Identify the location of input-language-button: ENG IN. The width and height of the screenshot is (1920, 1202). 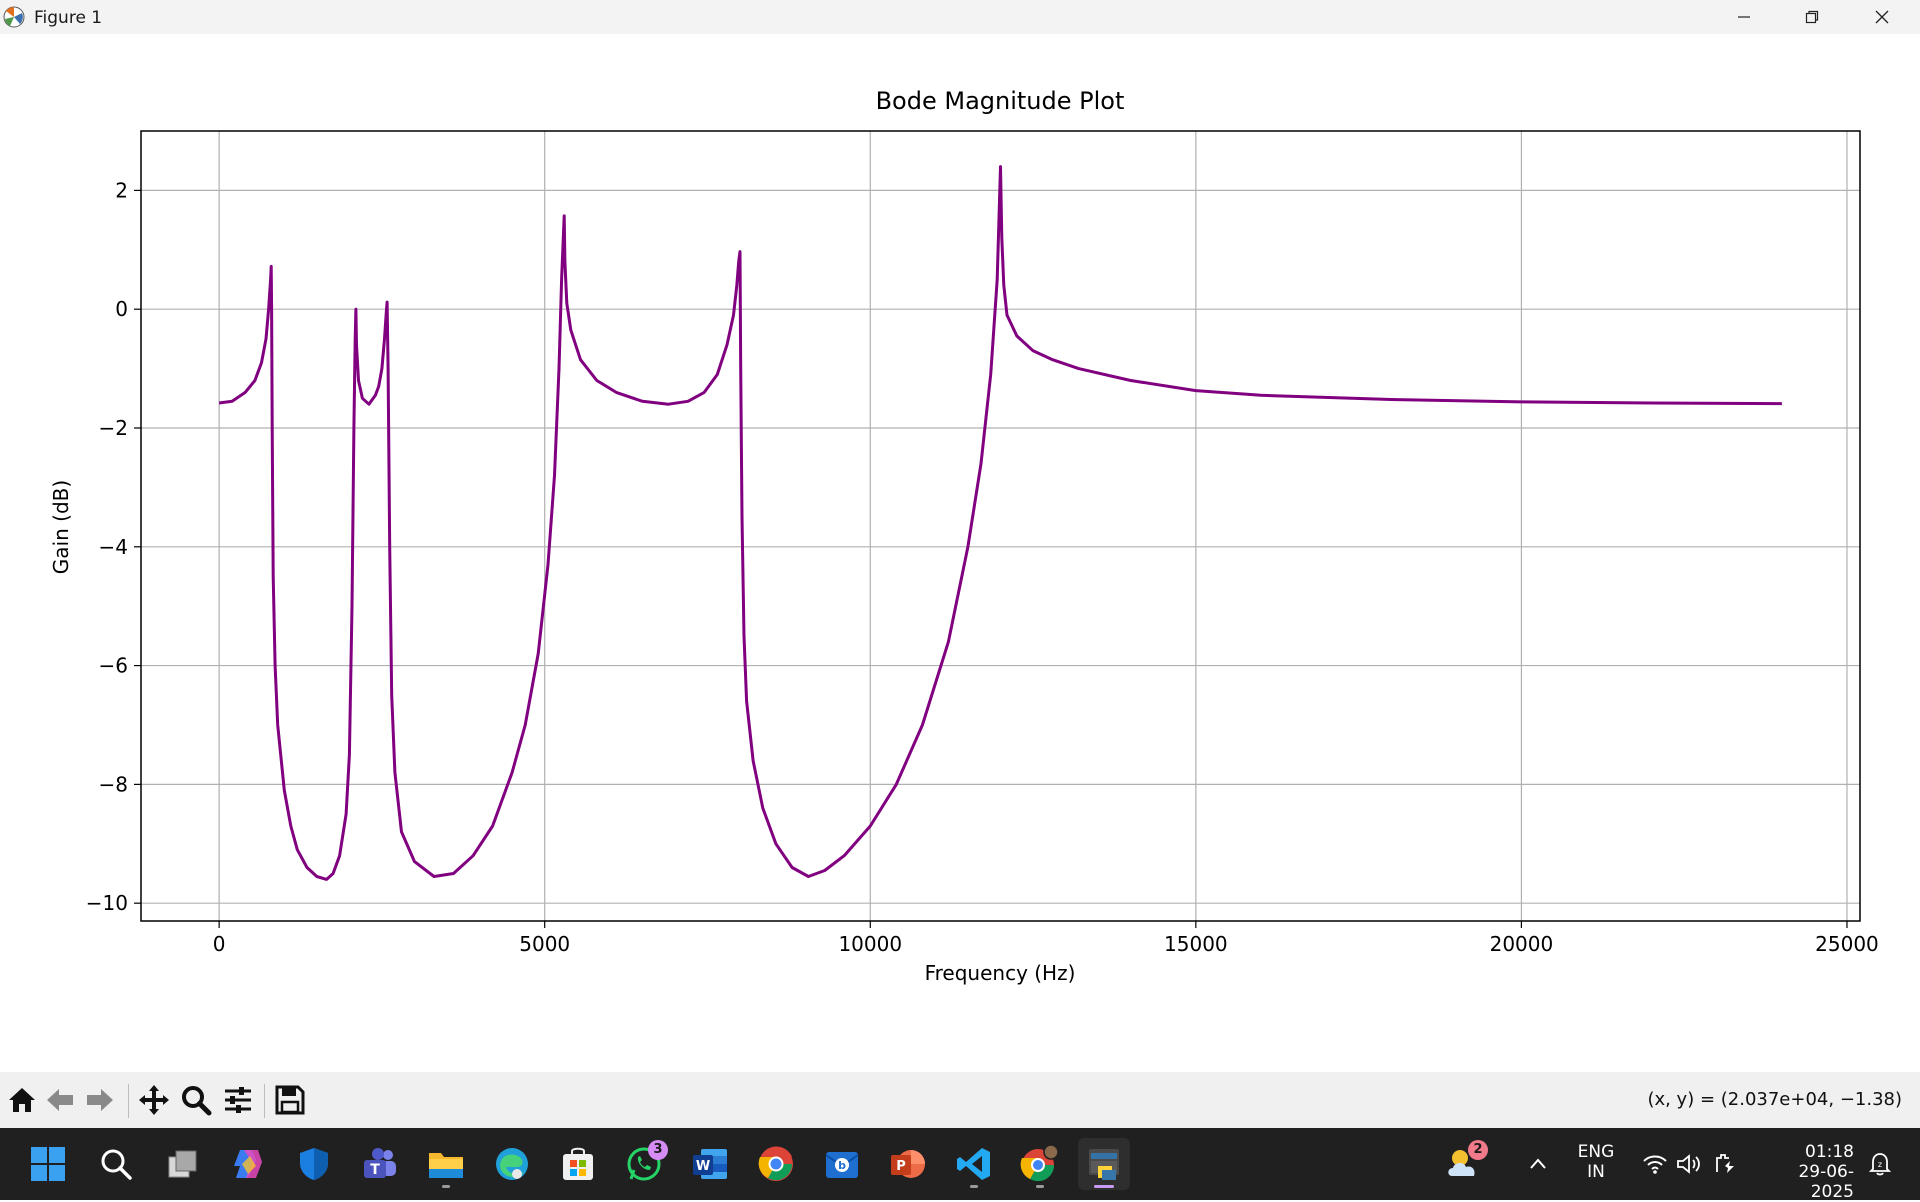
(1596, 1162).